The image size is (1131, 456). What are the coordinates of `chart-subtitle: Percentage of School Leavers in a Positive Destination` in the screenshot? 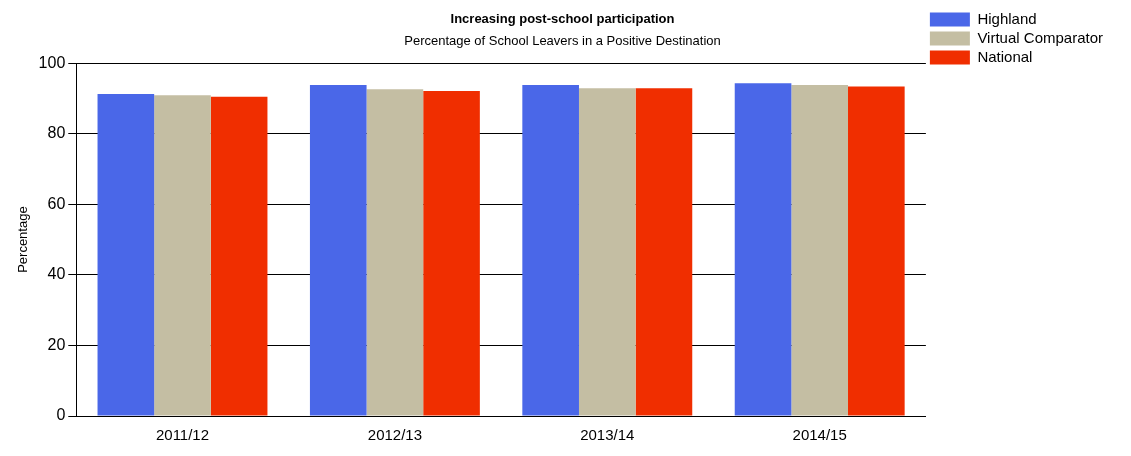 It's located at (562, 40).